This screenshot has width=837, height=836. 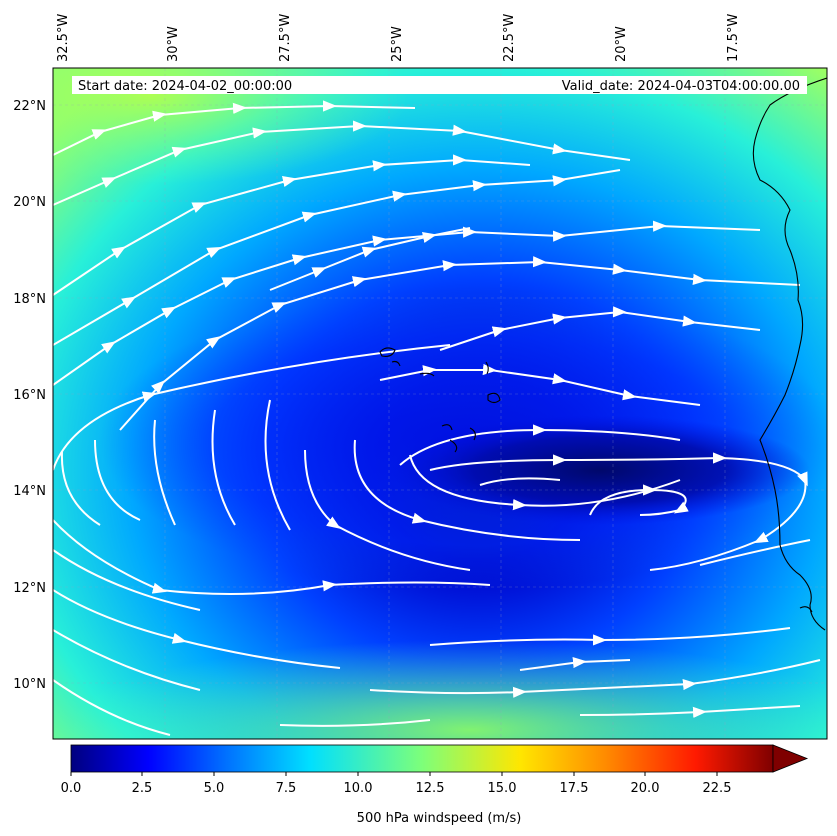 What do you see at coordinates (71, 788) in the screenshot?
I see `colorbar-tick-label: 0.0` at bounding box center [71, 788].